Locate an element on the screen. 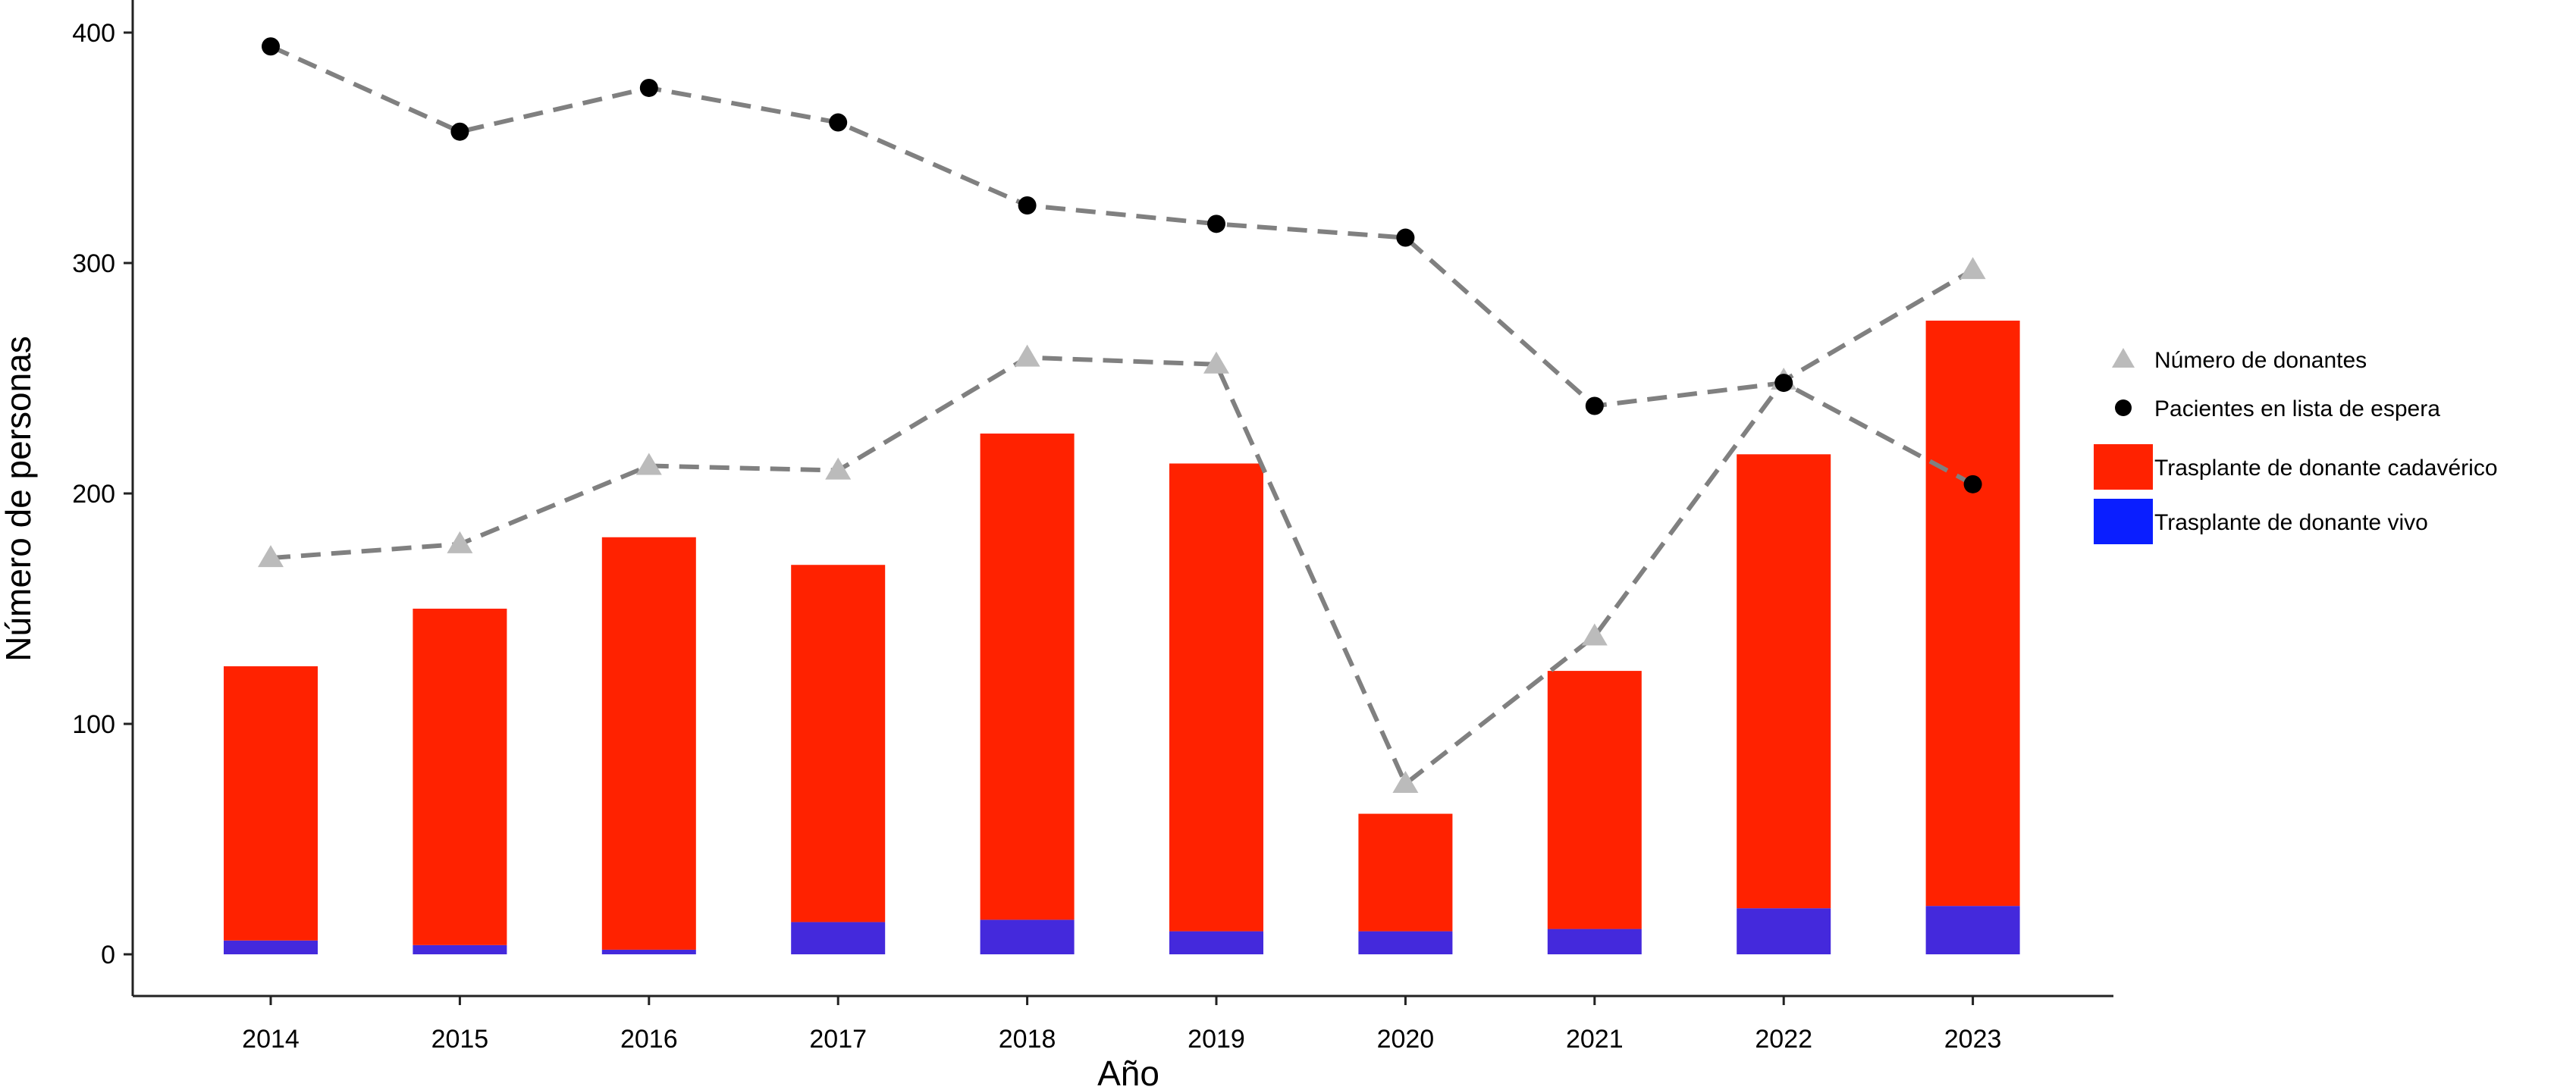  legend-triangle-icon is located at coordinates (2123, 358).